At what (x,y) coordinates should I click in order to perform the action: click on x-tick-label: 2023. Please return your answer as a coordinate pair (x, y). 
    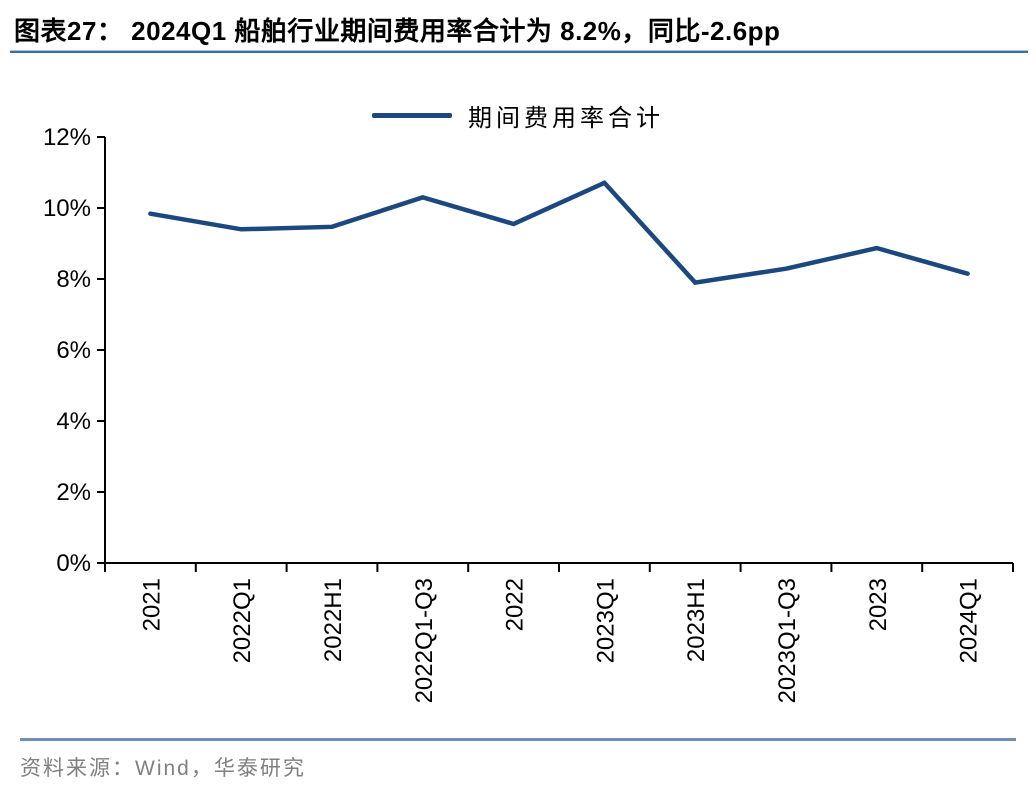
    Looking at the image, I should click on (878, 604).